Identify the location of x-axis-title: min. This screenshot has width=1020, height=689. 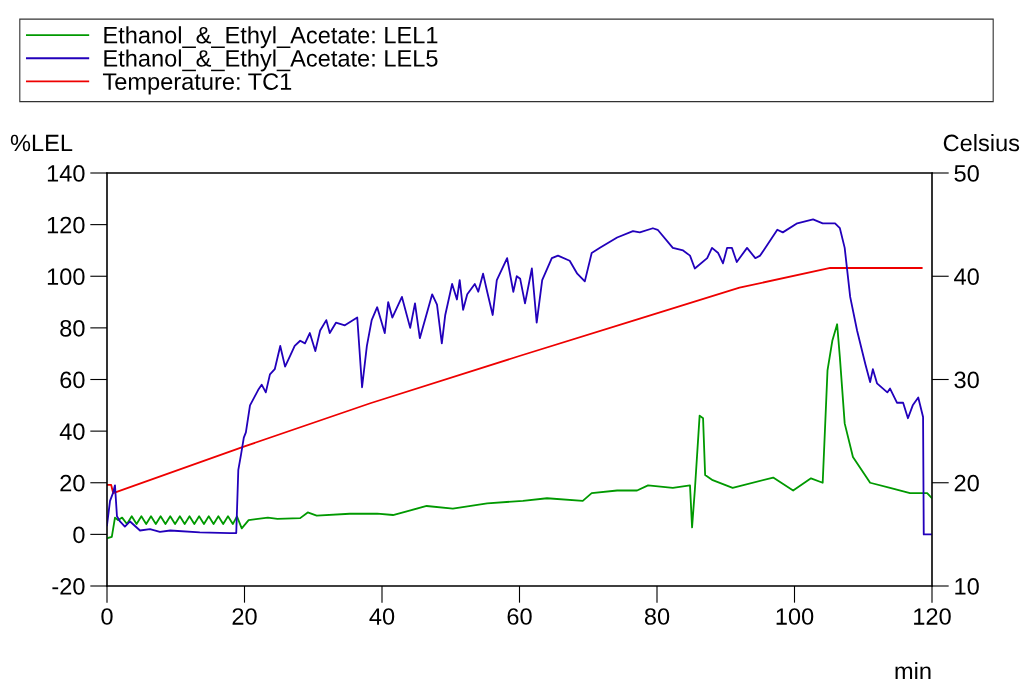
(913, 670).